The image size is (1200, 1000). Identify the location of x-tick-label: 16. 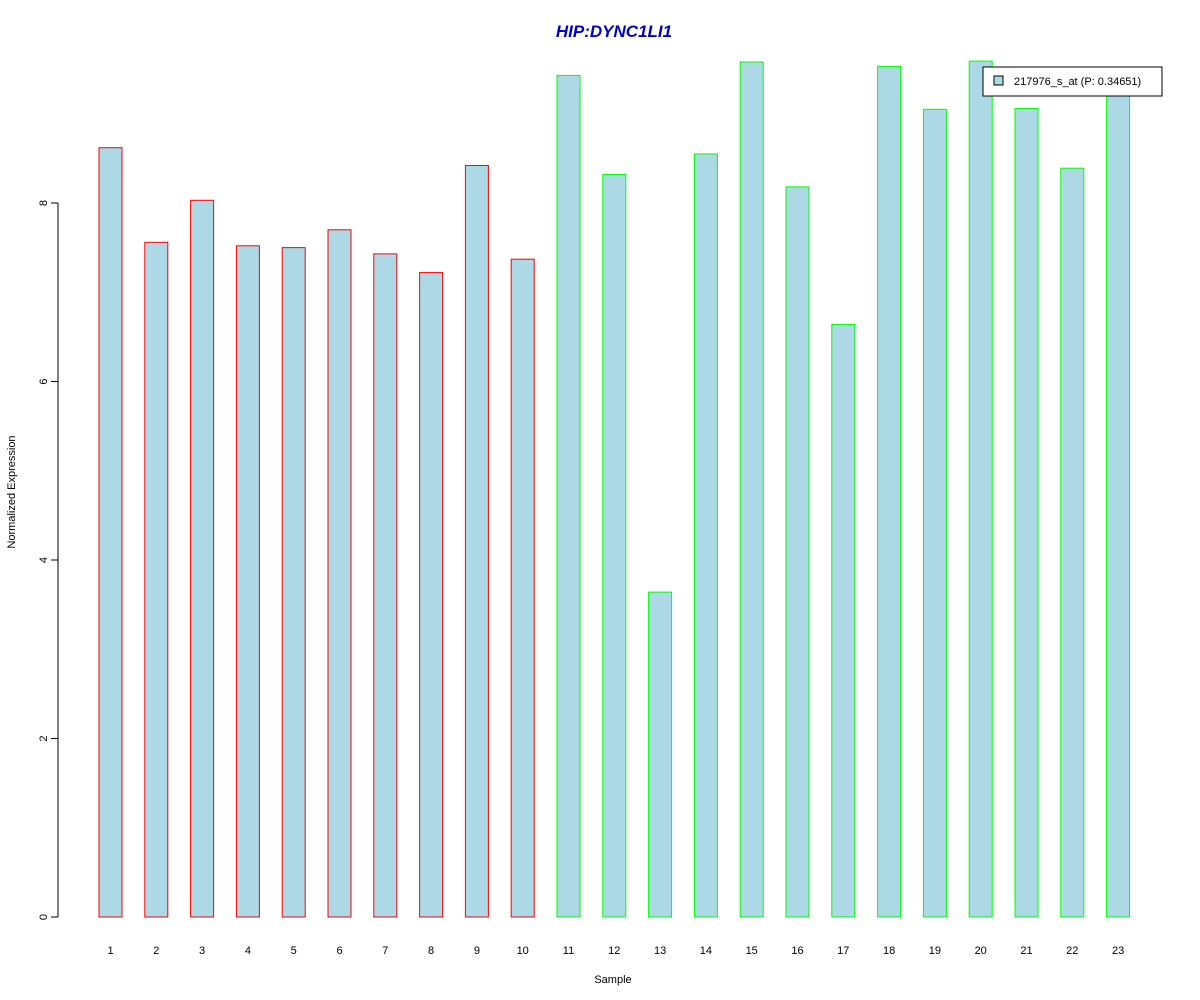
(797, 951).